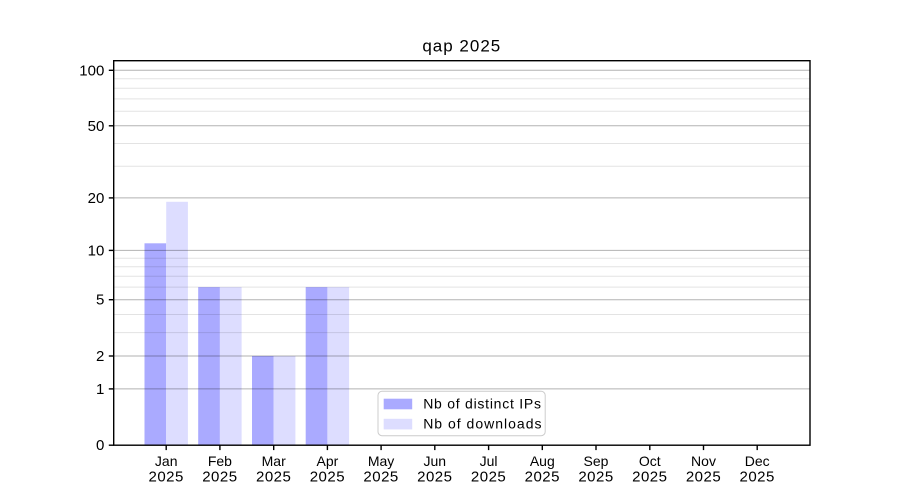  Describe the element at coordinates (381, 461) in the screenshot. I see `svg-text: May` at that location.